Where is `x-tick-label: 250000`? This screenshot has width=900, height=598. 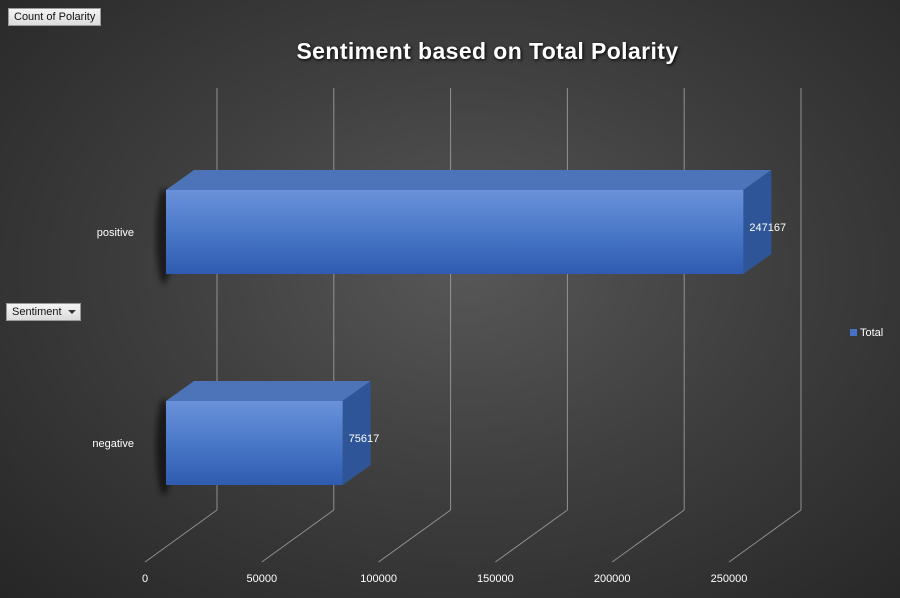
x-tick-label: 250000 is located at coordinates (729, 579).